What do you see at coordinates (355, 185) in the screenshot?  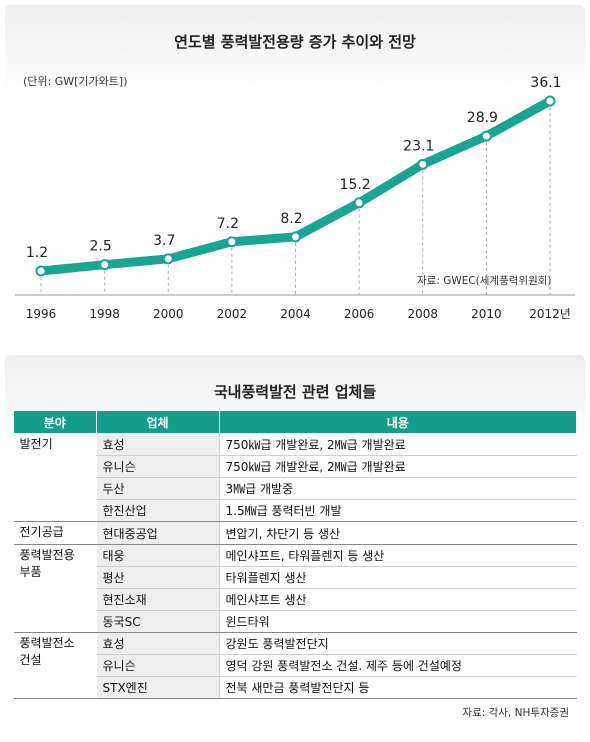 I see `data-label: 15.2` at bounding box center [355, 185].